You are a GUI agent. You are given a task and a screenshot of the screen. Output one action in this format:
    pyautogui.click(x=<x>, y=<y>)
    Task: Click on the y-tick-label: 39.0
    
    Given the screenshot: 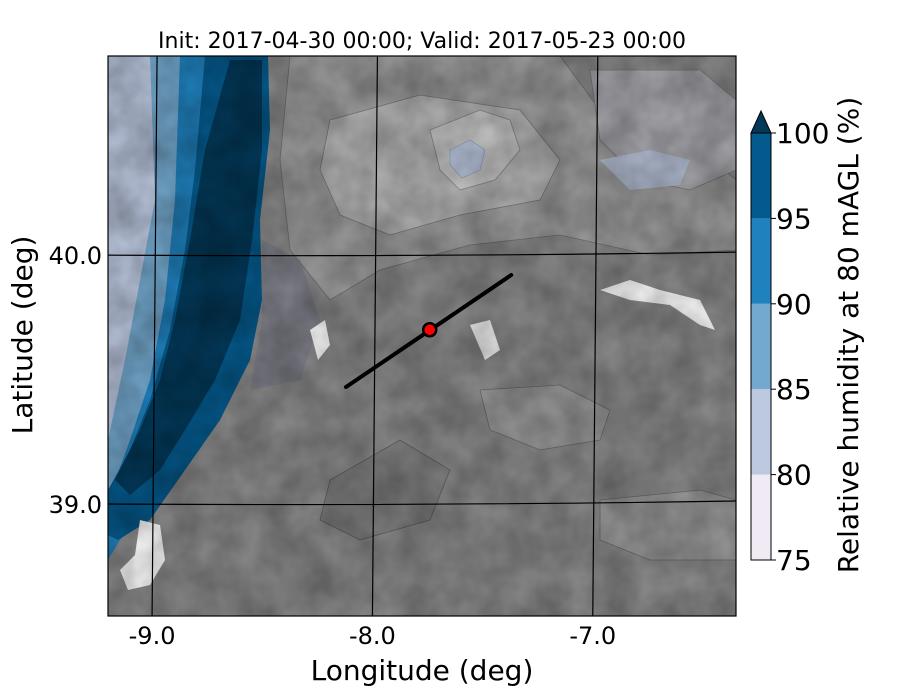 What is the action you would take?
    pyautogui.click(x=75, y=505)
    